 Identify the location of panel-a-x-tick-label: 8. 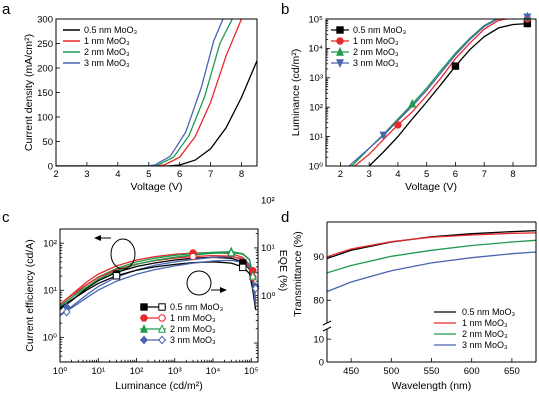
(241, 174).